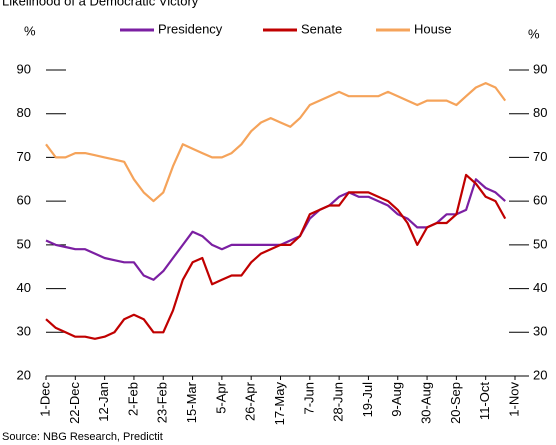 The height and width of the screenshot is (445, 556). Describe the element at coordinates (540, 287) in the screenshot. I see `y2-tick-label: 40` at that location.